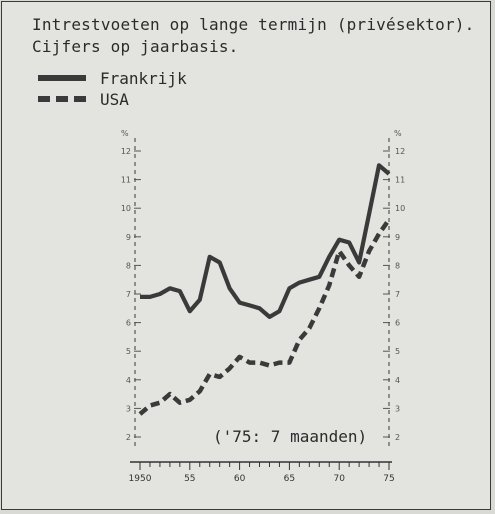 The image size is (495, 514). I want to click on legend-swatch-dashed, so click(62, 99).